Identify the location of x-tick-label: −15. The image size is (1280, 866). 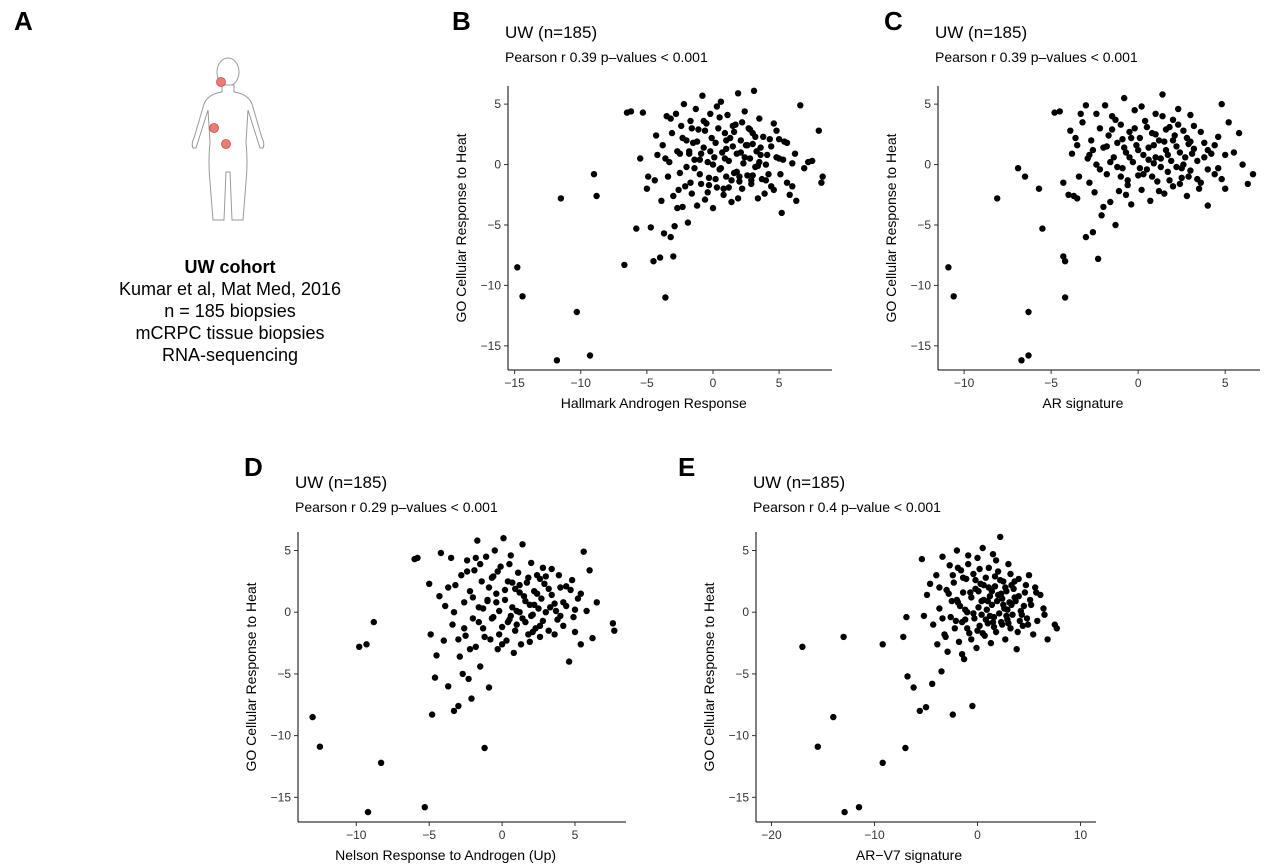
(514, 383).